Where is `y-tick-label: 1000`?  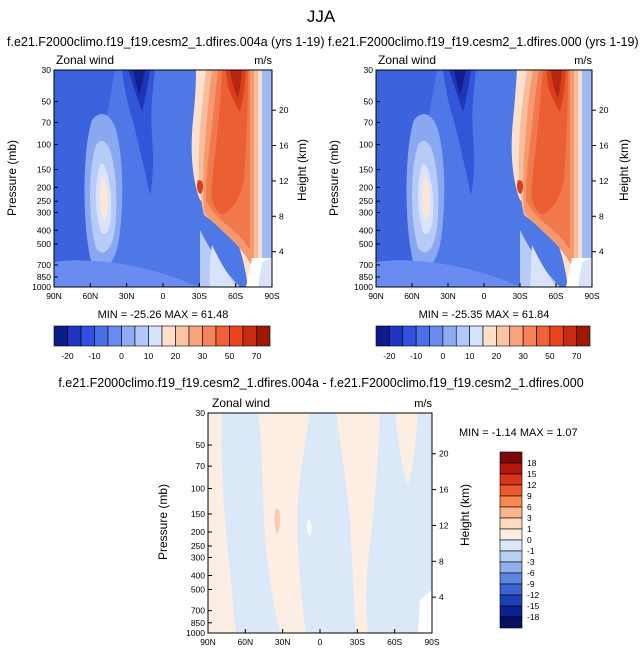 y-tick-label: 1000 is located at coordinates (41, 287).